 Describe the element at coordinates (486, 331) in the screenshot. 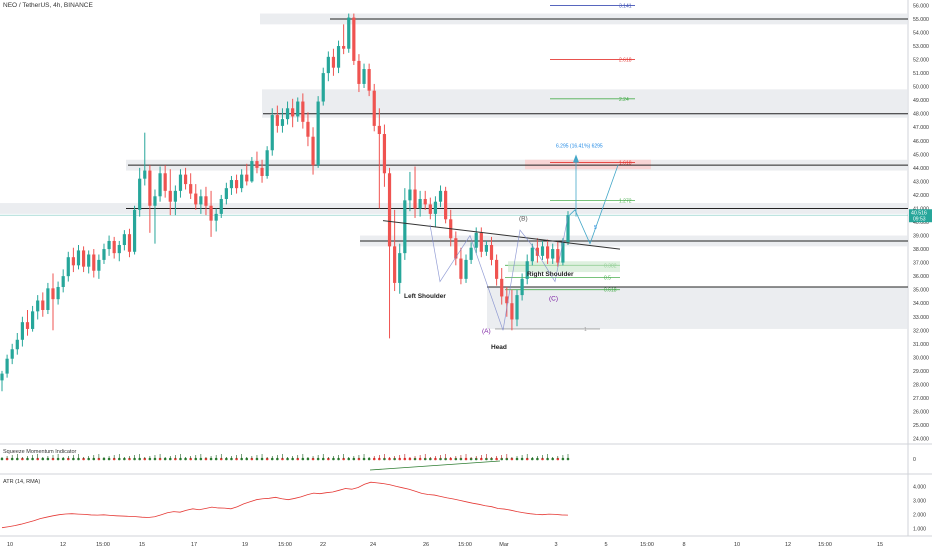

I see `wave-a-label: (A)` at that location.